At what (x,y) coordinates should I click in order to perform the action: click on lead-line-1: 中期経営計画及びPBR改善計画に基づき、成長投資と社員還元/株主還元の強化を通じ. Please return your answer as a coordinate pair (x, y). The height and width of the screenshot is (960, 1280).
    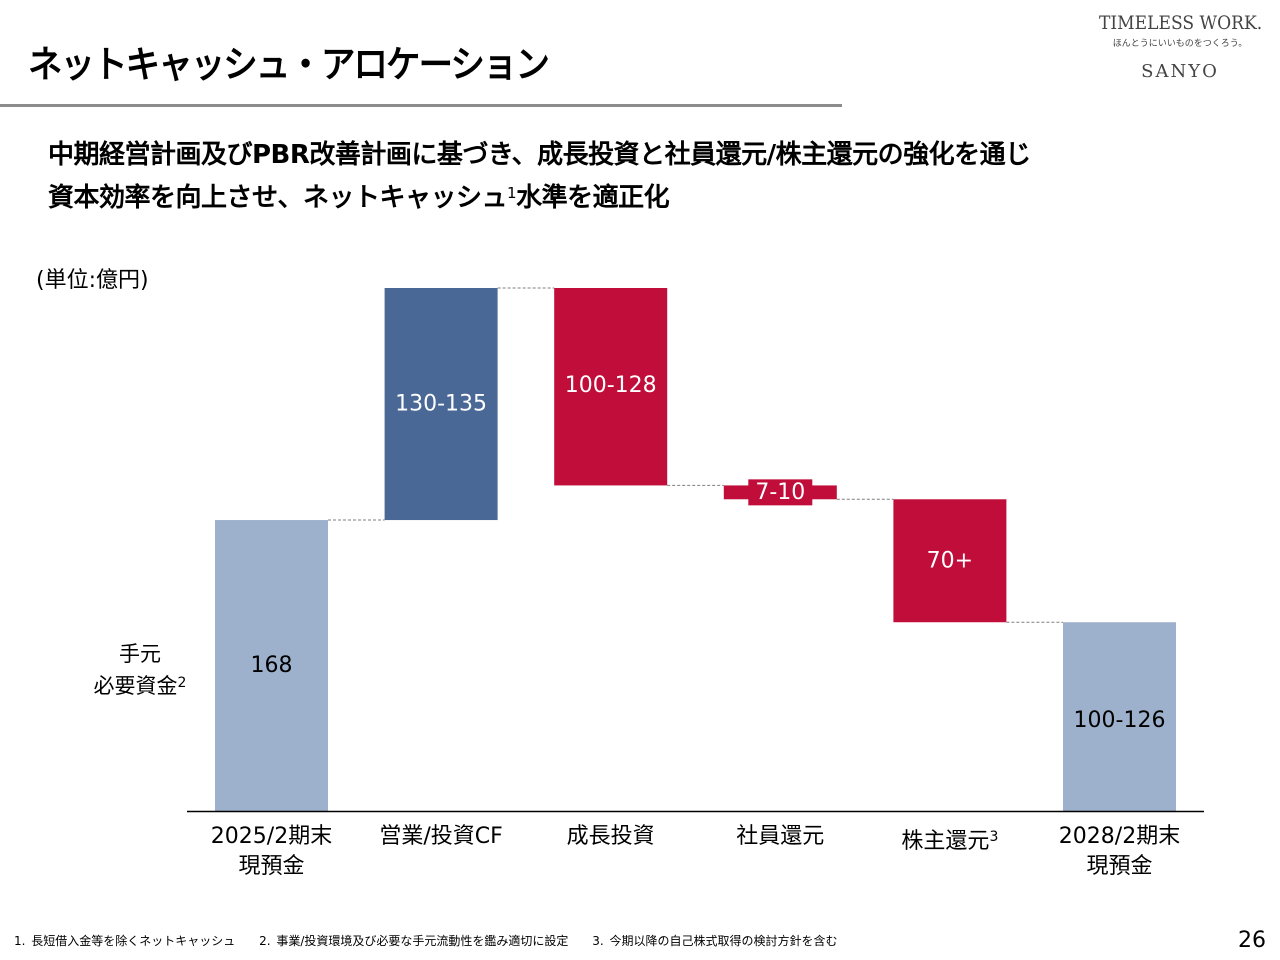
    Looking at the image, I should click on (539, 155).